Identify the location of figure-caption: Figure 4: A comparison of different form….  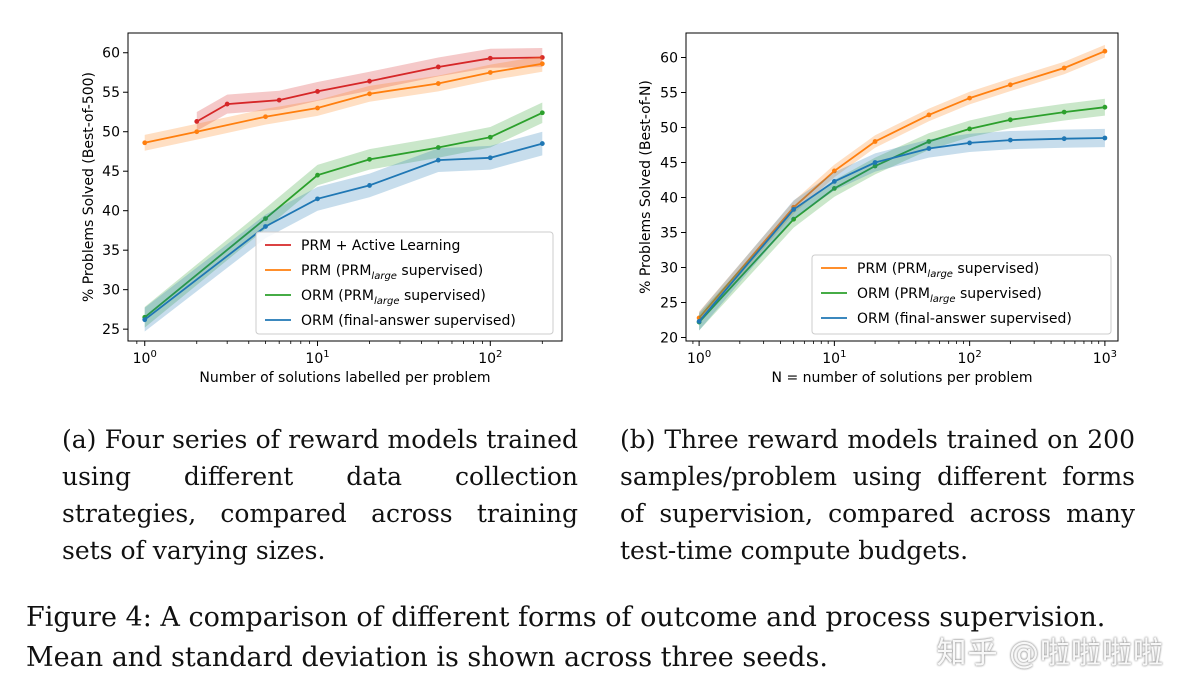
(566, 637).